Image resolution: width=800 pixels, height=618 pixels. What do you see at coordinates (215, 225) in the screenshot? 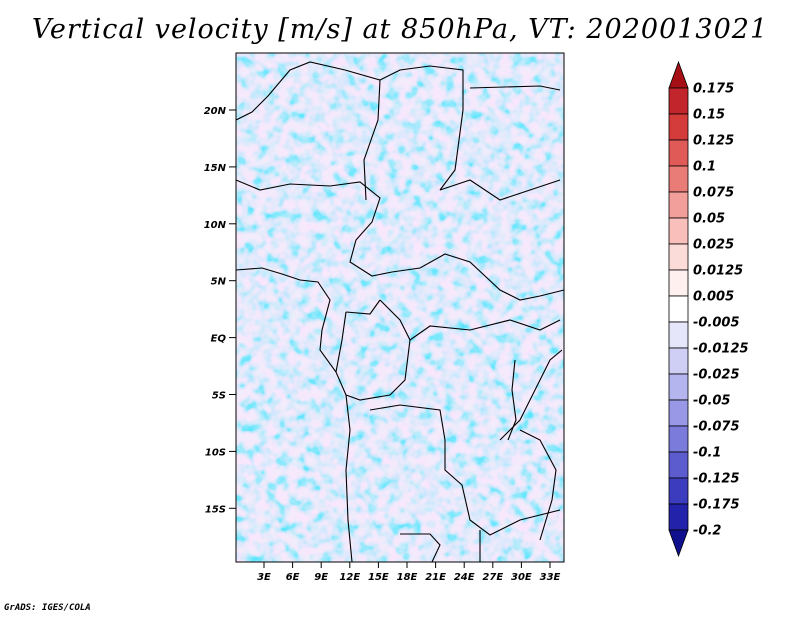
I see `lat-tick-label: 10N` at bounding box center [215, 225].